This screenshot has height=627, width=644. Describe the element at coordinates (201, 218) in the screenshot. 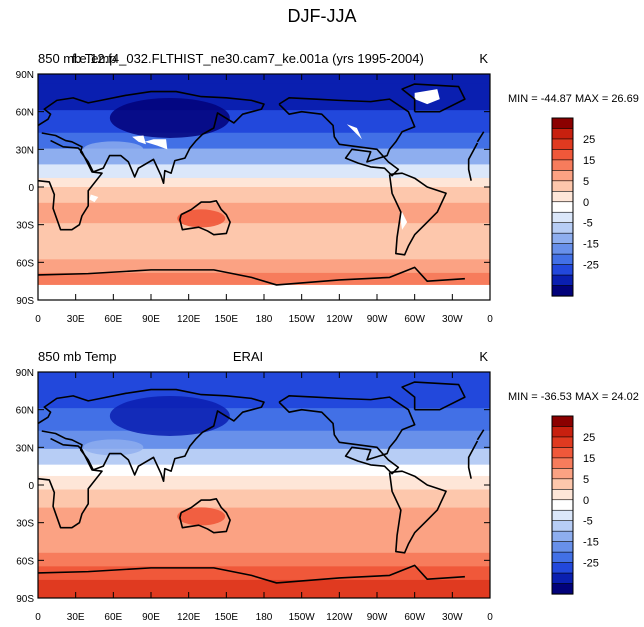

I see `warm-patch` at that location.